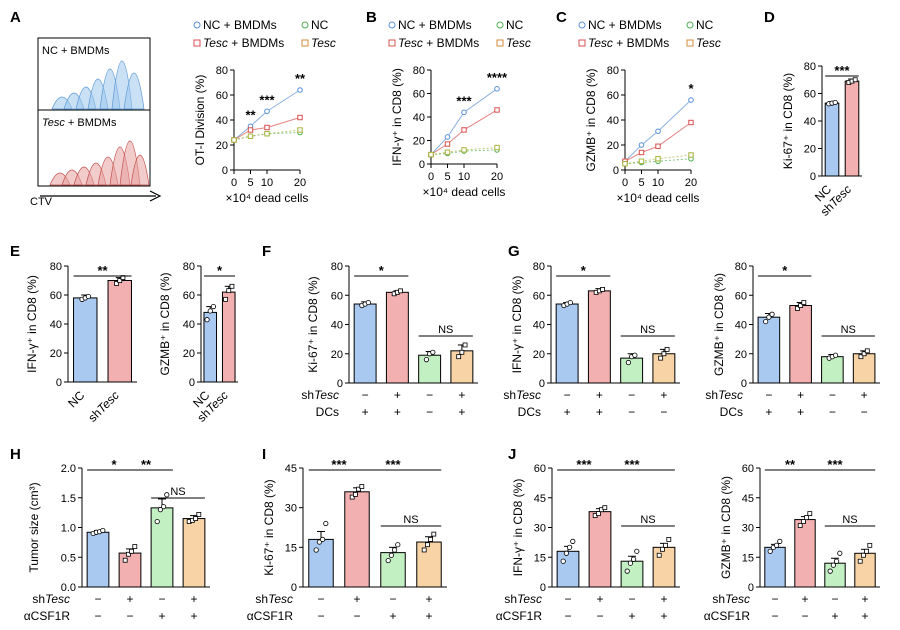 The image size is (900, 630). What do you see at coordinates (267, 183) in the screenshot?
I see `x-tick-label: 10` at bounding box center [267, 183].